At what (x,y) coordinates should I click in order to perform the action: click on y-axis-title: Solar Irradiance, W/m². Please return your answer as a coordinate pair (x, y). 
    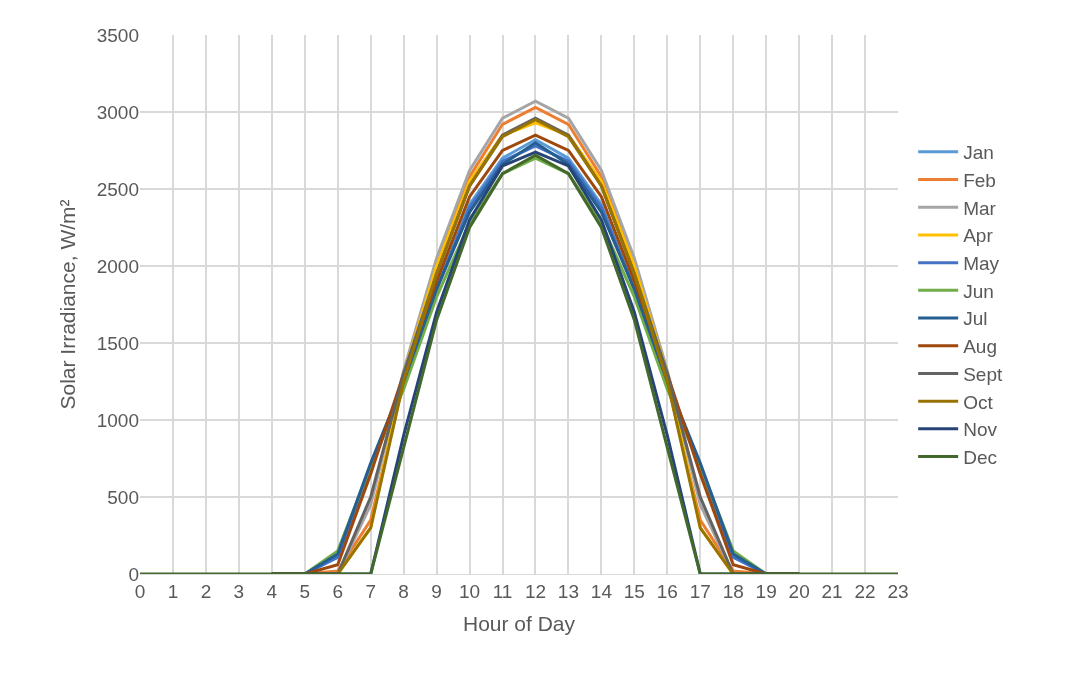
    Looking at the image, I should click on (67, 304).